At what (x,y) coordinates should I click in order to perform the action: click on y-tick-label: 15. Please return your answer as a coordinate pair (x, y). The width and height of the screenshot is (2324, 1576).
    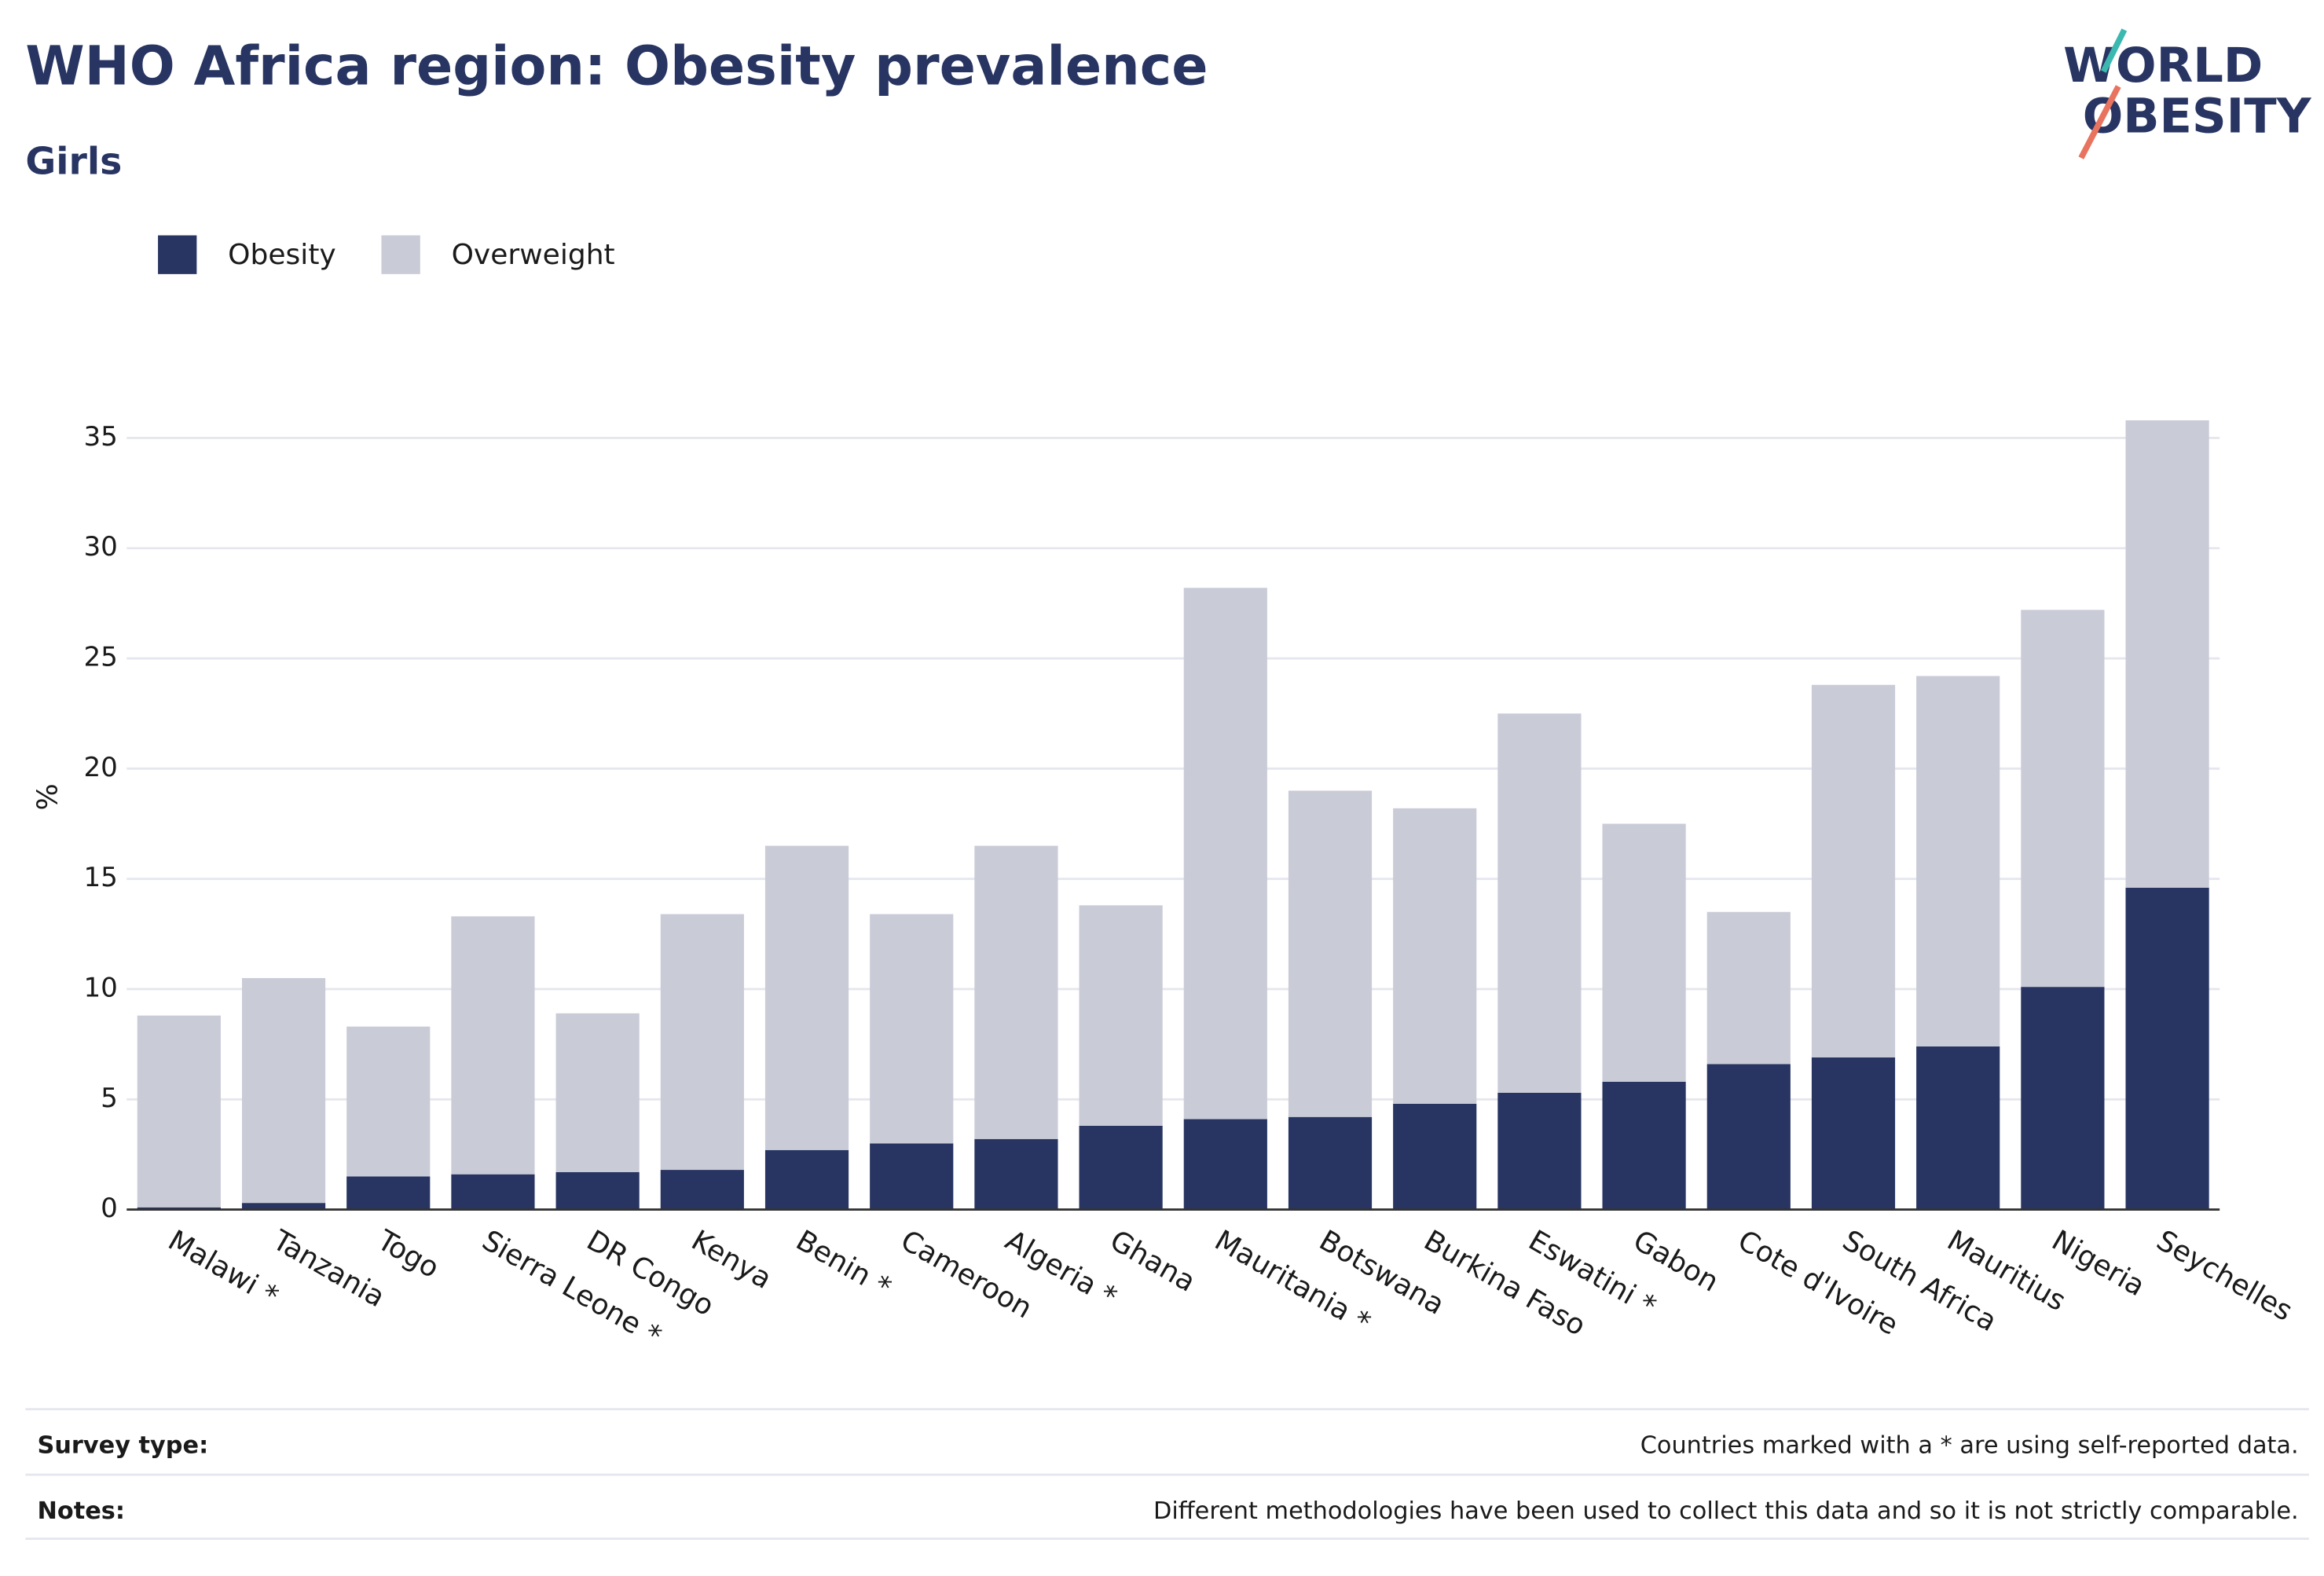
    Looking at the image, I should click on (100, 877).